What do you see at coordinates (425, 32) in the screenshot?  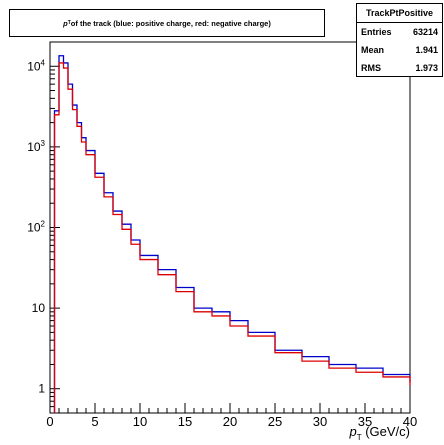 I see `stats-value: 63214` at bounding box center [425, 32].